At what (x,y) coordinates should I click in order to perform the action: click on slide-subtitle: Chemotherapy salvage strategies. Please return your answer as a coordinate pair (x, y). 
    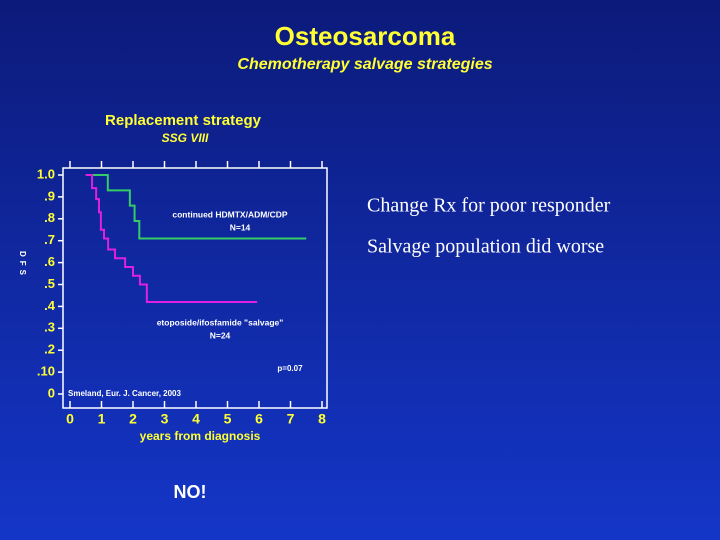
    Looking at the image, I should click on (364, 64).